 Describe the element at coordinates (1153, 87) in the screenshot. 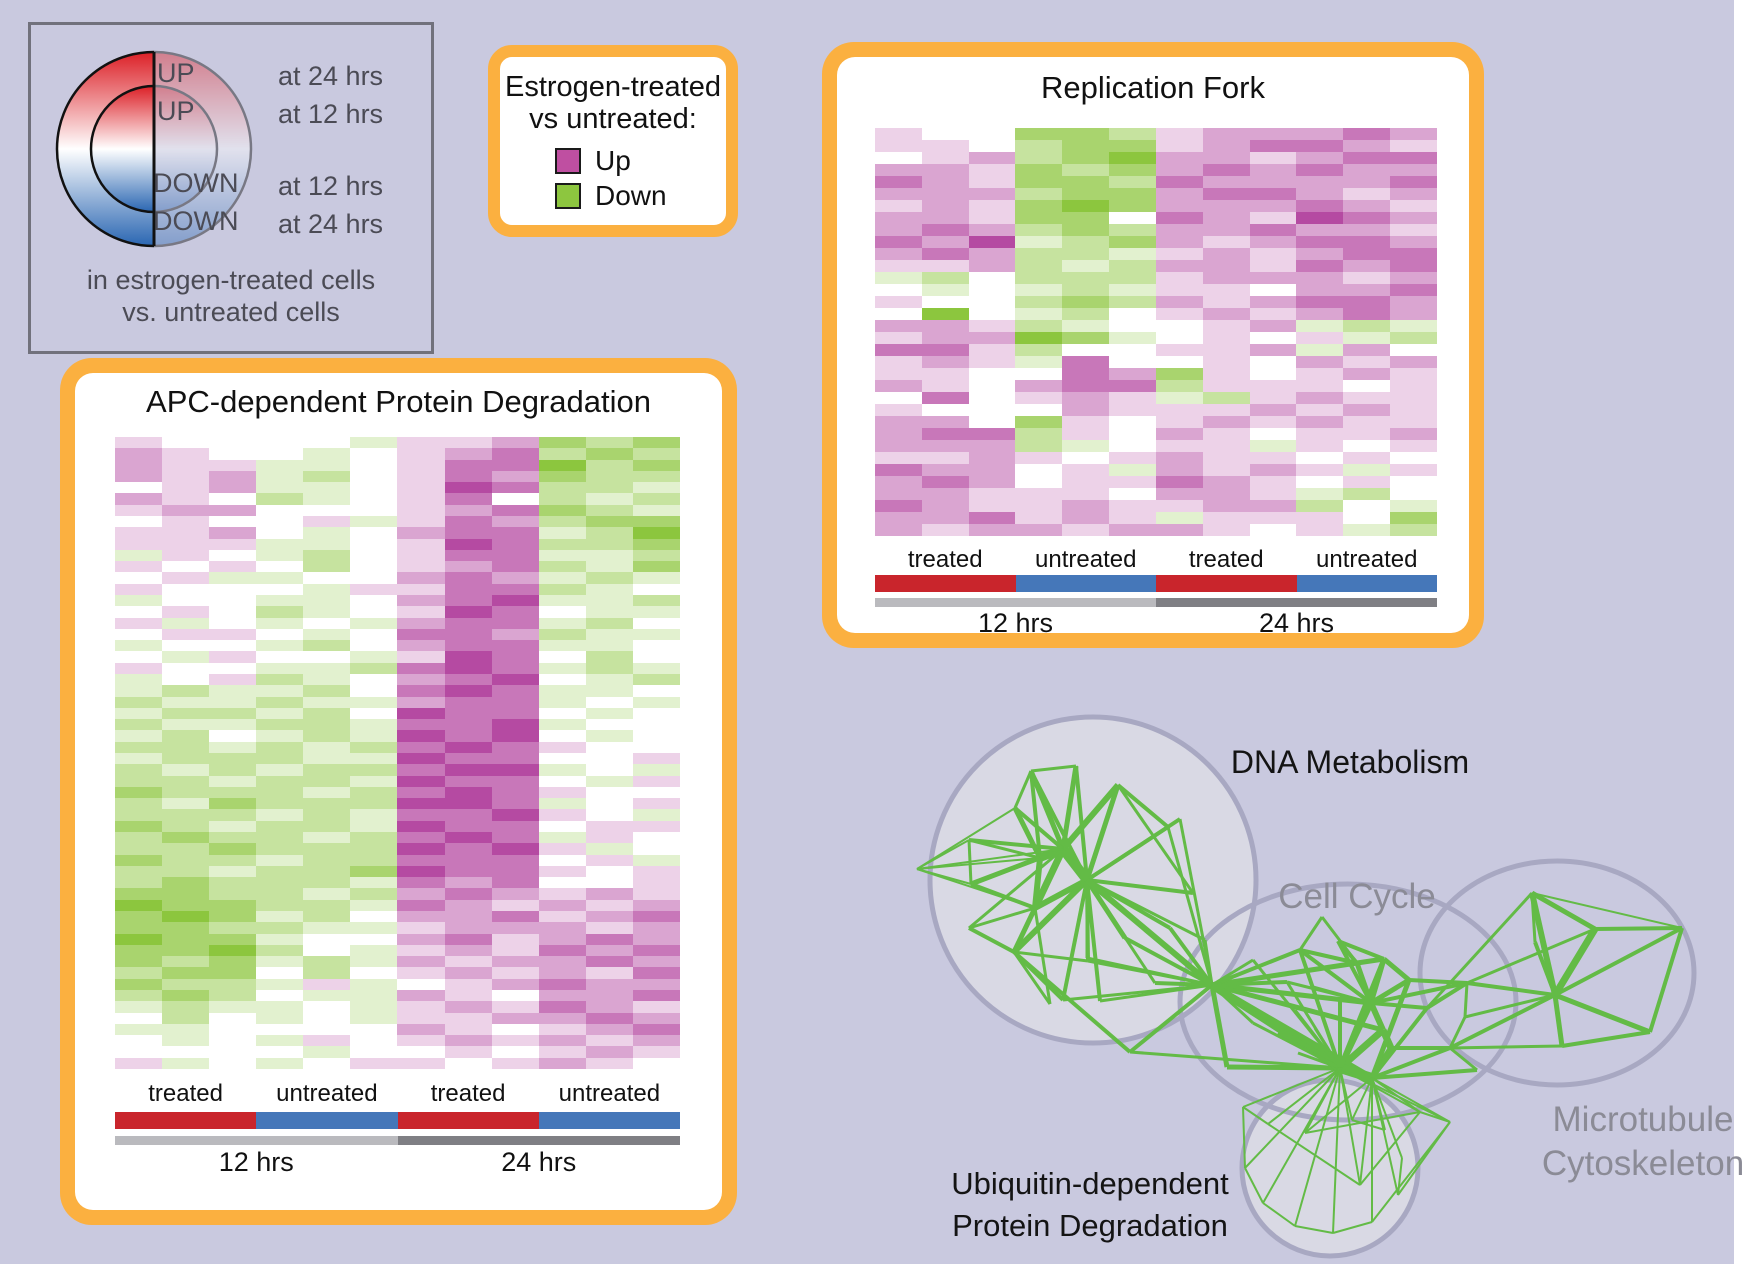

I see `replication-fork-title: Replication Fork` at that location.